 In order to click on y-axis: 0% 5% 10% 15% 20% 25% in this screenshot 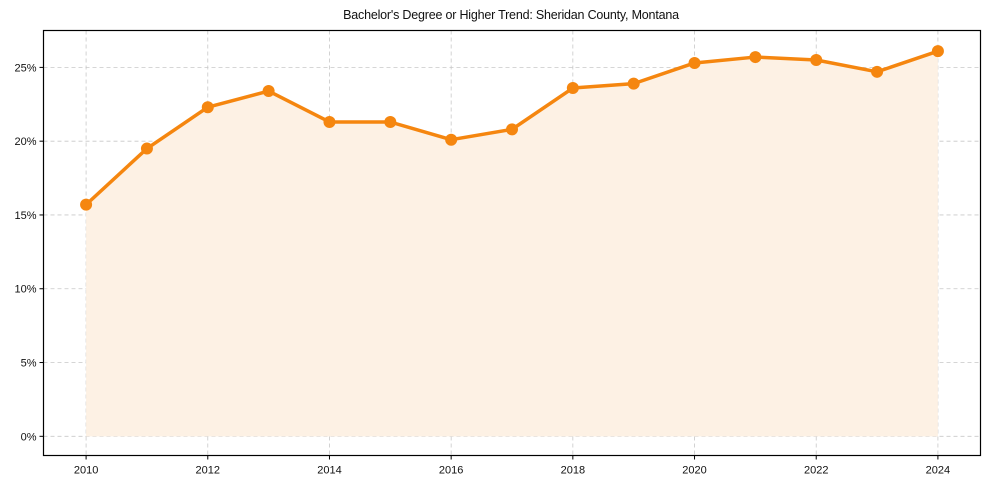, I will do `click(29, 252)`.